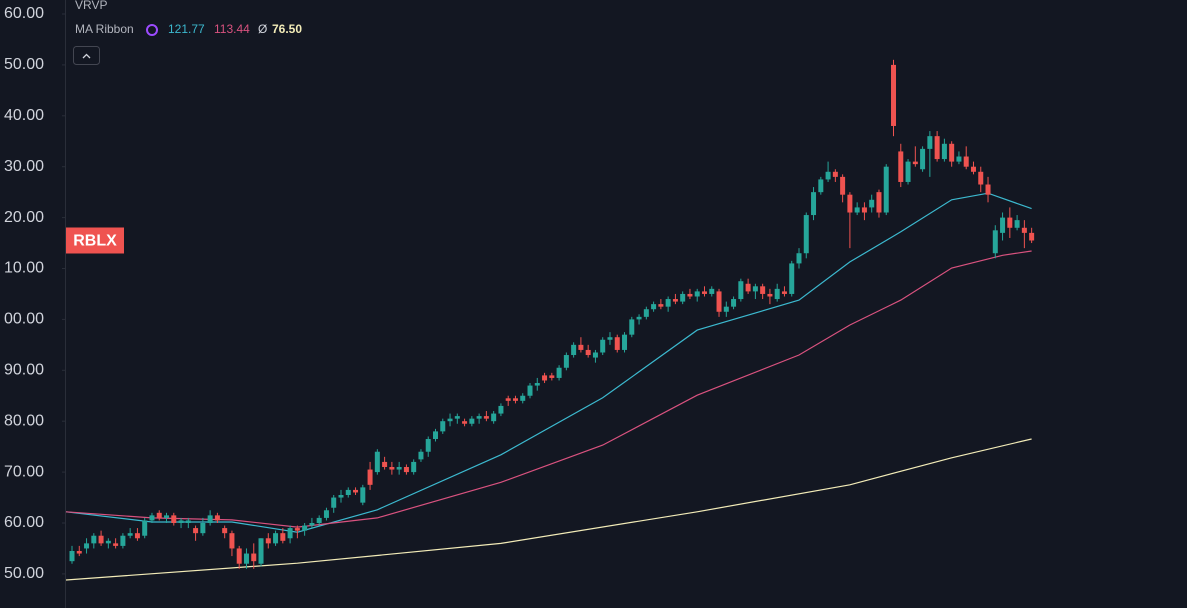 The image size is (1187, 608). Describe the element at coordinates (104, 29) in the screenshot. I see `legend-title: MA Ribbon` at that location.